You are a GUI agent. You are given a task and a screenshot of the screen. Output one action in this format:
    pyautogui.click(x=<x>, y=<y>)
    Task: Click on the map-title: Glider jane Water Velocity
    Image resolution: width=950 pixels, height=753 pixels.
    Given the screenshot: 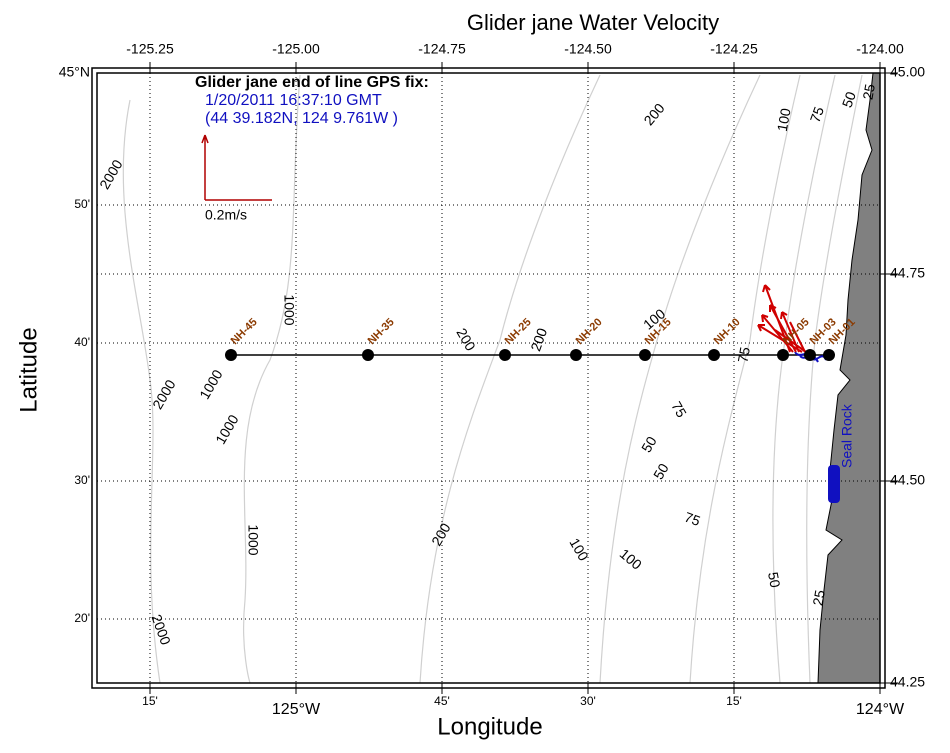 What is the action you would take?
    pyautogui.click(x=593, y=22)
    